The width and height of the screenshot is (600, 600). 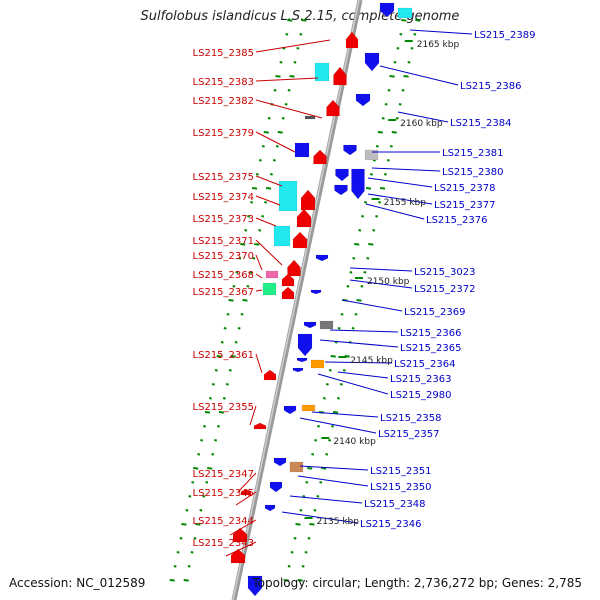 I want to click on right-gene-label: LS215_2364, so click(x=424, y=364).